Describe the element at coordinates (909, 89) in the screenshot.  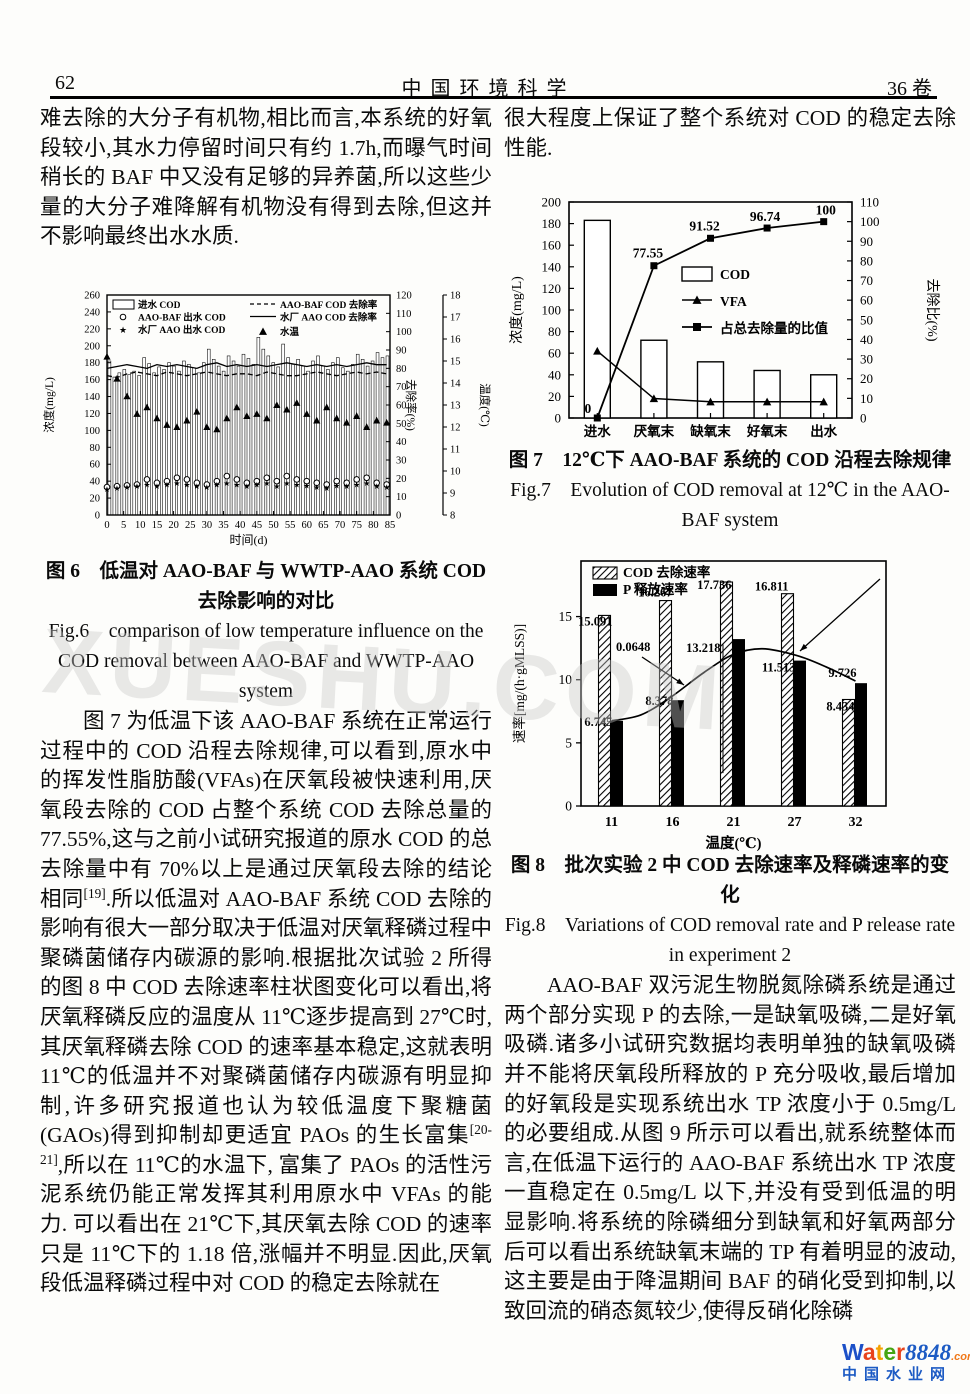
I see `volume-label: 36 卷` at that location.